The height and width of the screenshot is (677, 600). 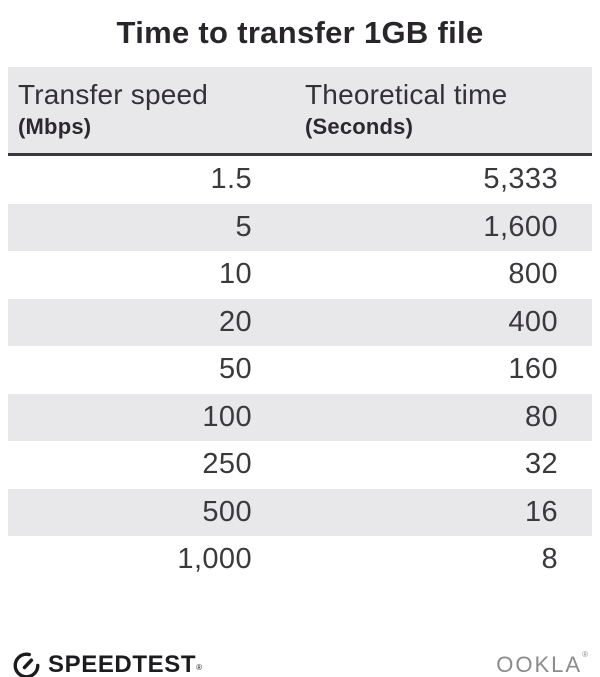 What do you see at coordinates (533, 321) in the screenshot?
I see `time-cell: 400` at bounding box center [533, 321].